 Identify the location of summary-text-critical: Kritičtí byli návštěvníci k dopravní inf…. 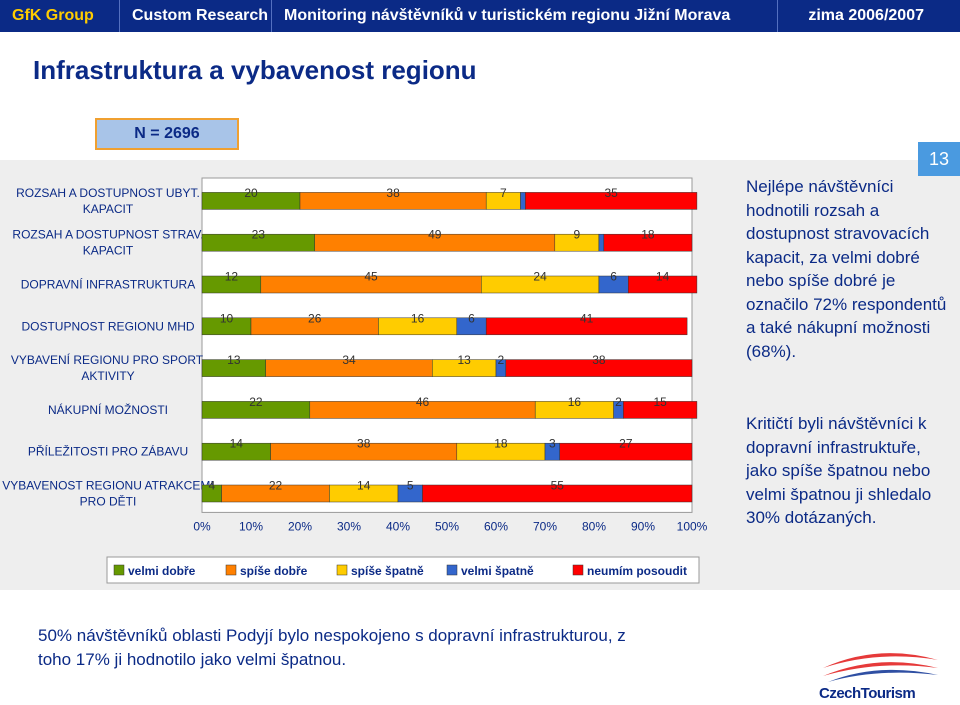
(839, 470).